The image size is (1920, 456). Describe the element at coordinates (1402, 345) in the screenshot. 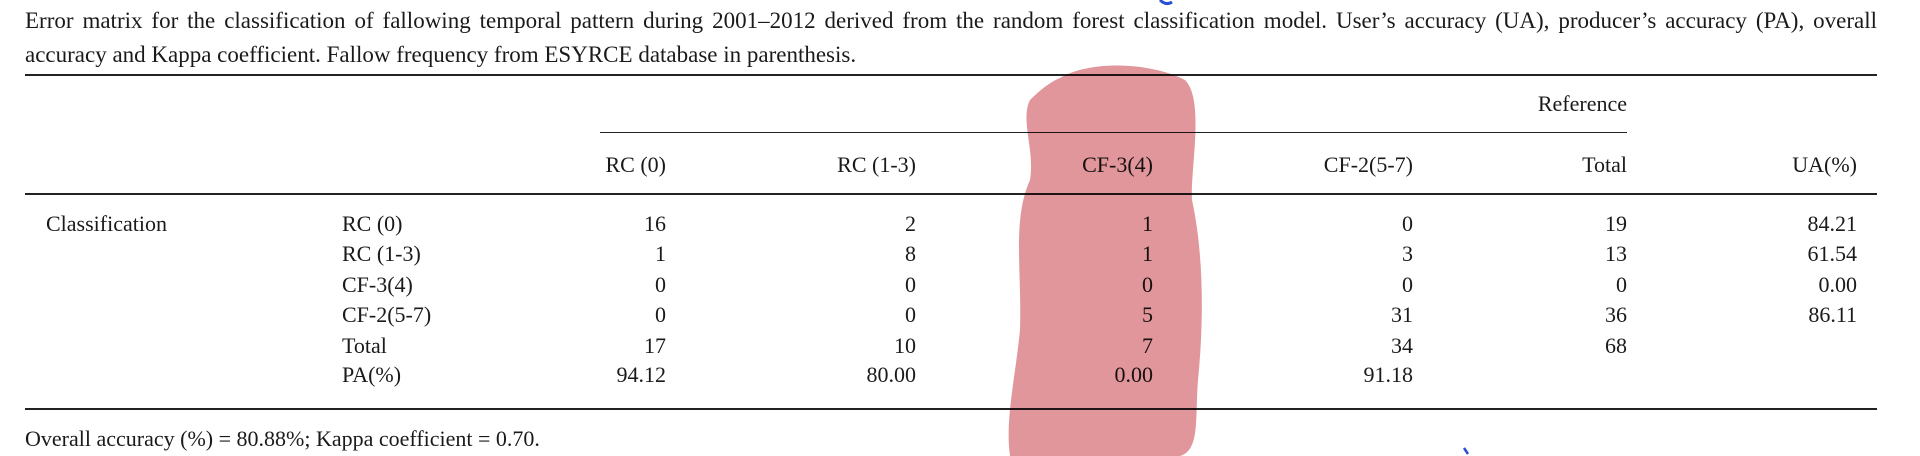

I see `cell: 34` at that location.